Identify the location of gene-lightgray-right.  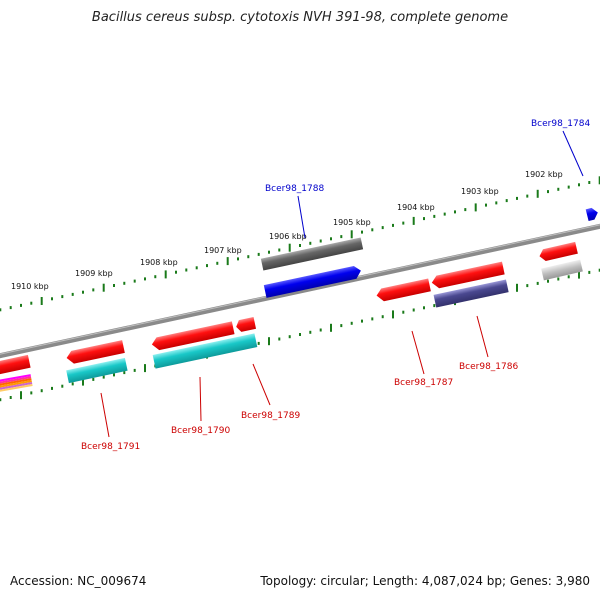
(562, 270).